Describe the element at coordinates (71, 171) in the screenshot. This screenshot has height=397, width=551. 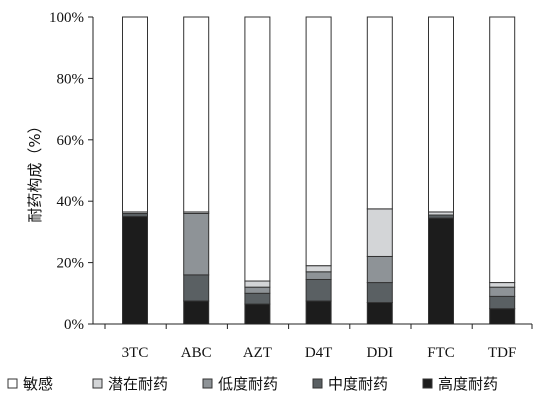
I see `y-axis-ticks: 0% 20% 40% 60% 80% 100%` at that location.